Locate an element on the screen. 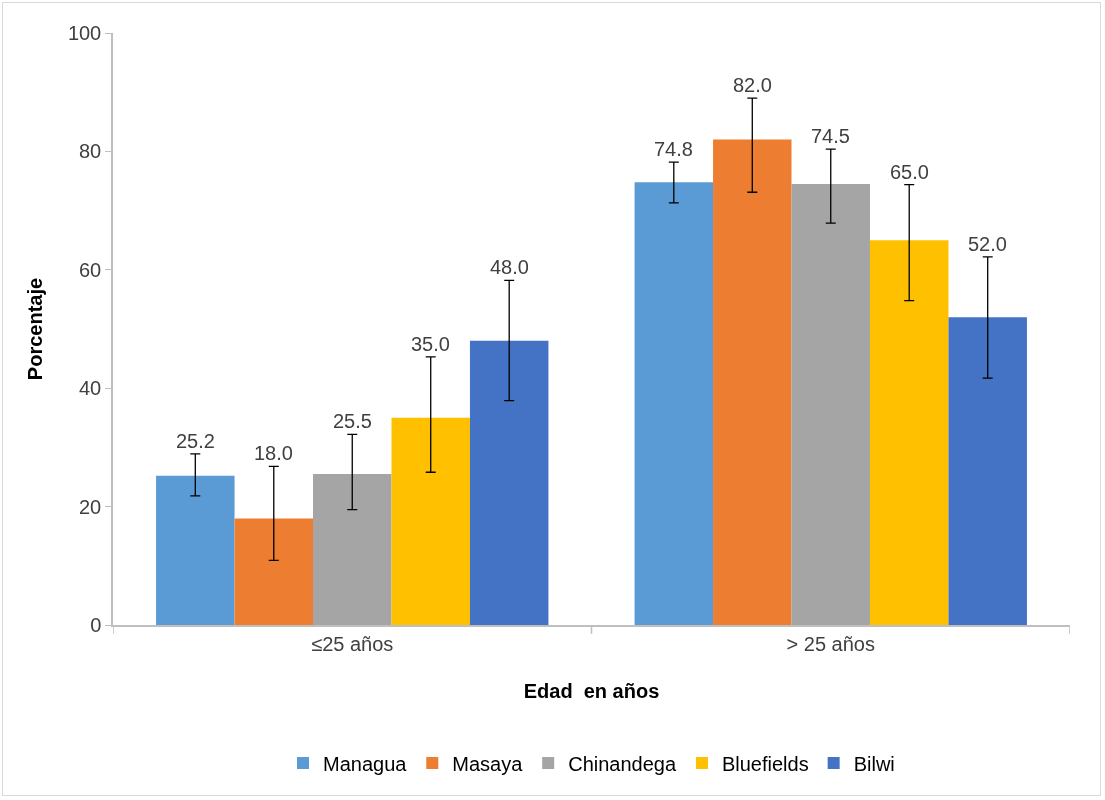 Image resolution: width=1105 pixels, height=800 pixels. data-label: 82.0 is located at coordinates (752, 85).